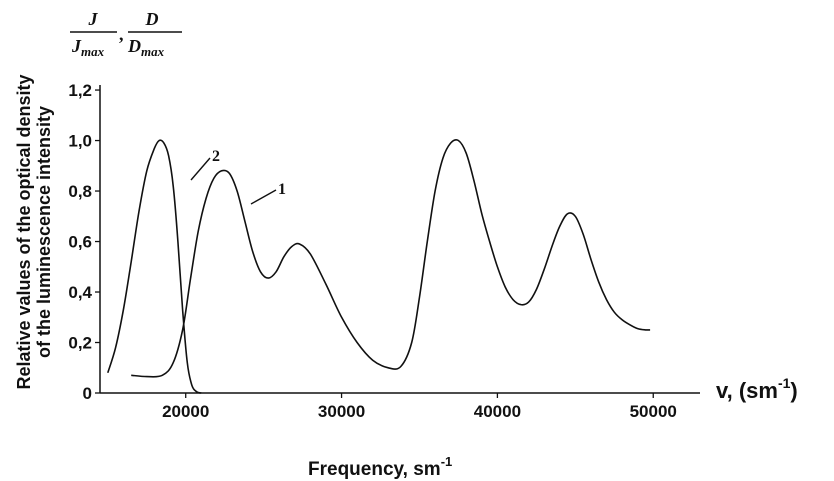 The image size is (834, 481). What do you see at coordinates (44, 232) in the screenshot?
I see `y-axis-label-line-2: of the luminescence intensity` at bounding box center [44, 232].